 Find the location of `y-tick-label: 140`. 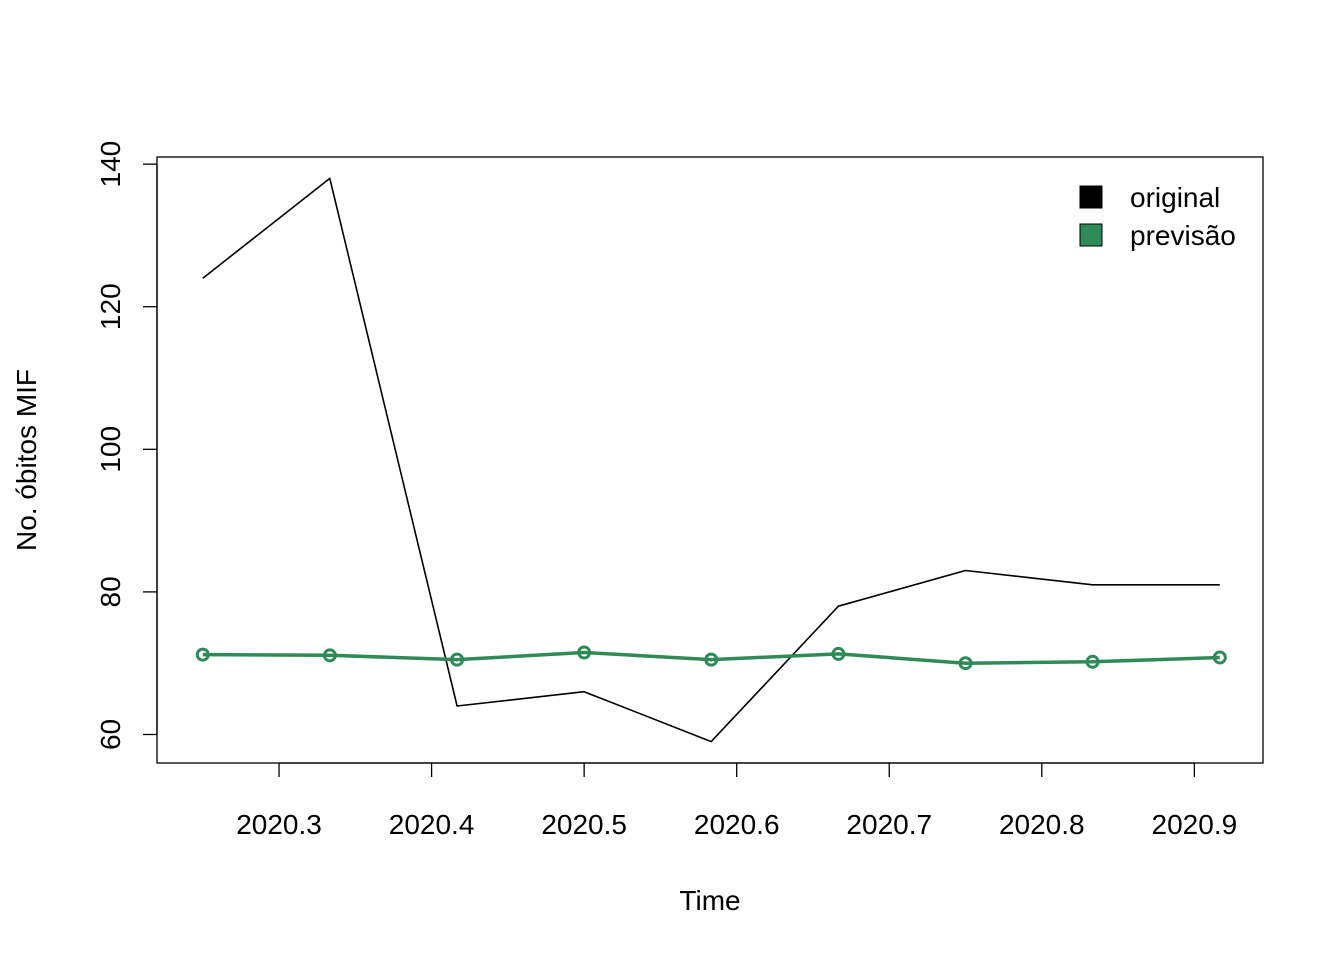

y-tick-label: 140 is located at coordinates (110, 164).